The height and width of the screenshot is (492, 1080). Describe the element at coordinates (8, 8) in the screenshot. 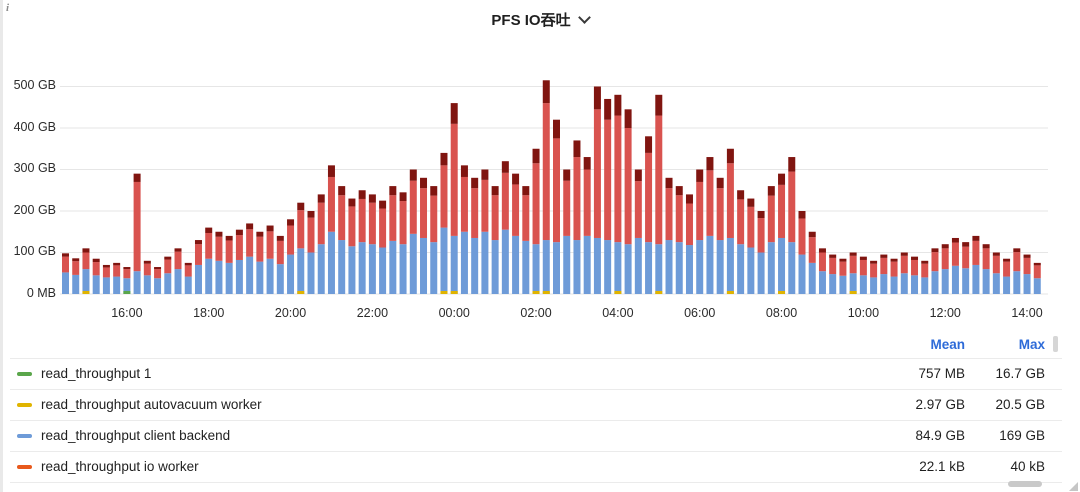

I see `info-icon: i` at that location.